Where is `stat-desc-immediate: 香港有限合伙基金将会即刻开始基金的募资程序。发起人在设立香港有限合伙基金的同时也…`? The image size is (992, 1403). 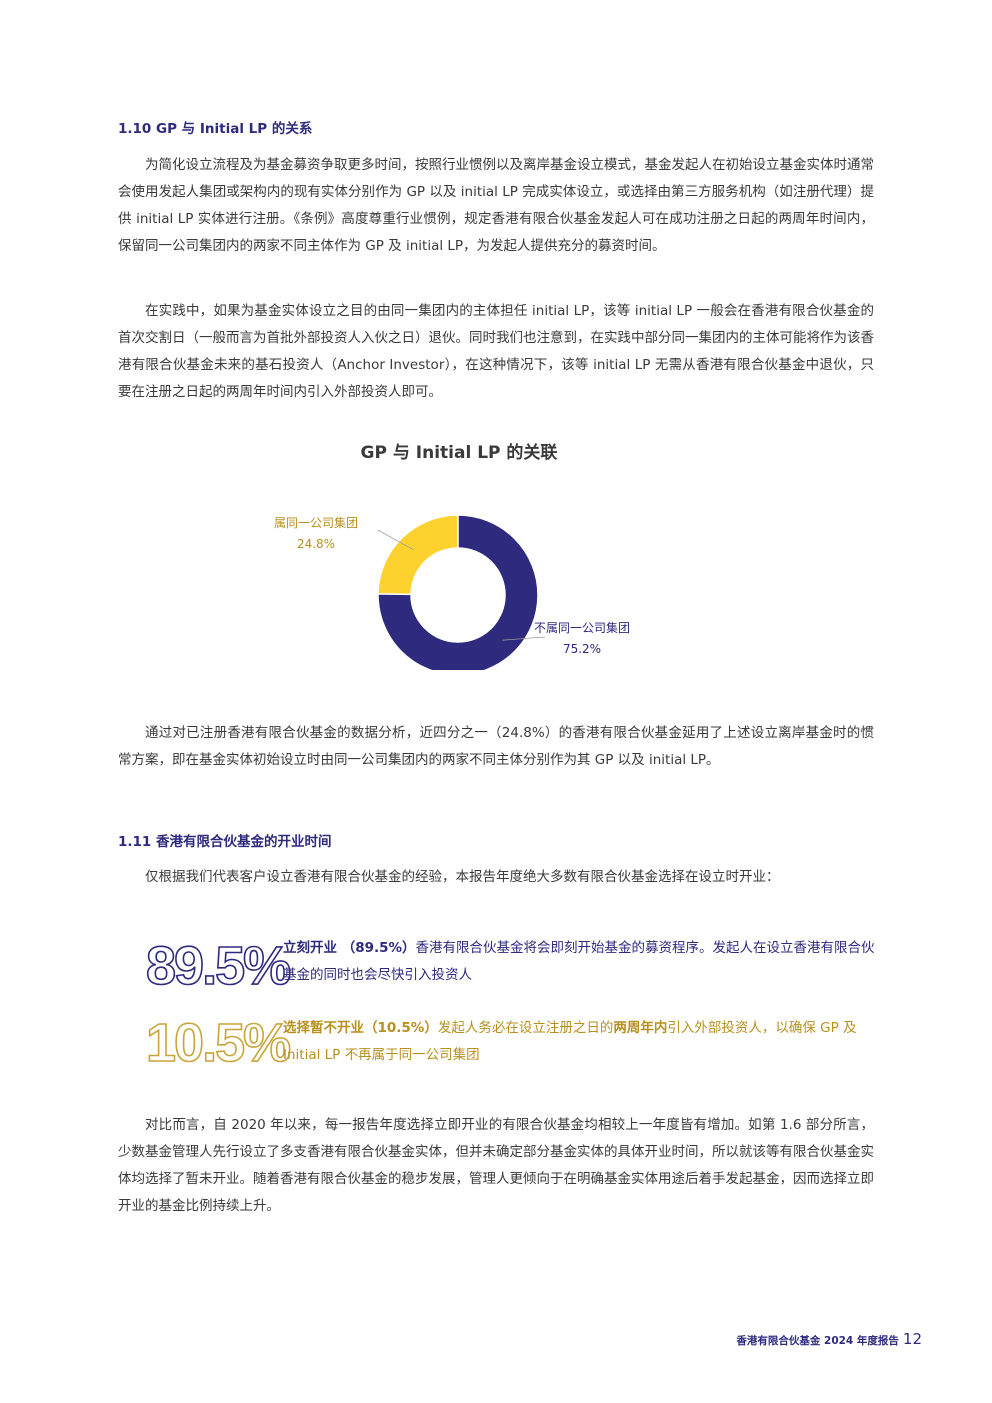 stat-desc-immediate: 香港有限合伙基金将会即刻开始基金的募资程序。发起人在设立香港有限合伙基金的同时也… is located at coordinates (579, 961).